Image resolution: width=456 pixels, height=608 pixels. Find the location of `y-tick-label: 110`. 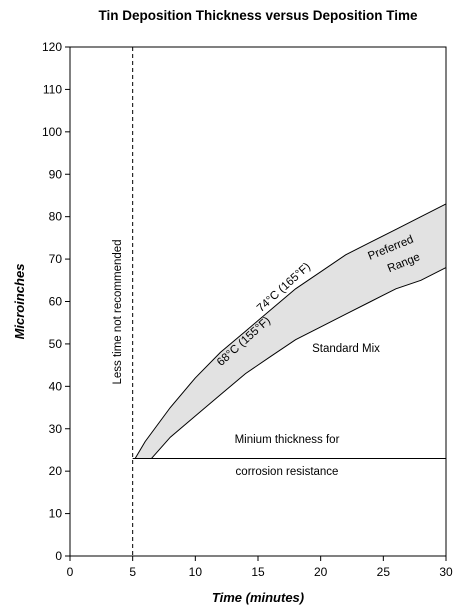

y-tick-label: 110 is located at coordinates (52, 89).